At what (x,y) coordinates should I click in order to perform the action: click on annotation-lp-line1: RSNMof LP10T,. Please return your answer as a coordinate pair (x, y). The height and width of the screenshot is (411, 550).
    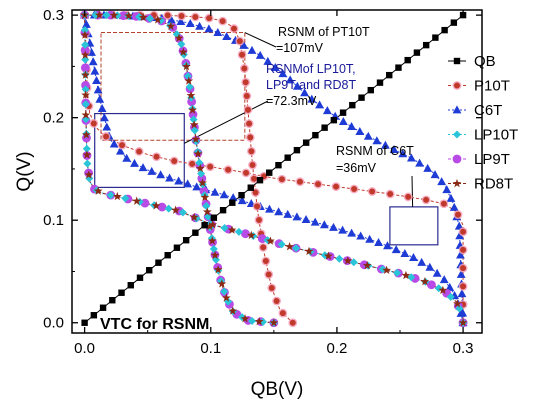
    Looking at the image, I should click on (311, 69).